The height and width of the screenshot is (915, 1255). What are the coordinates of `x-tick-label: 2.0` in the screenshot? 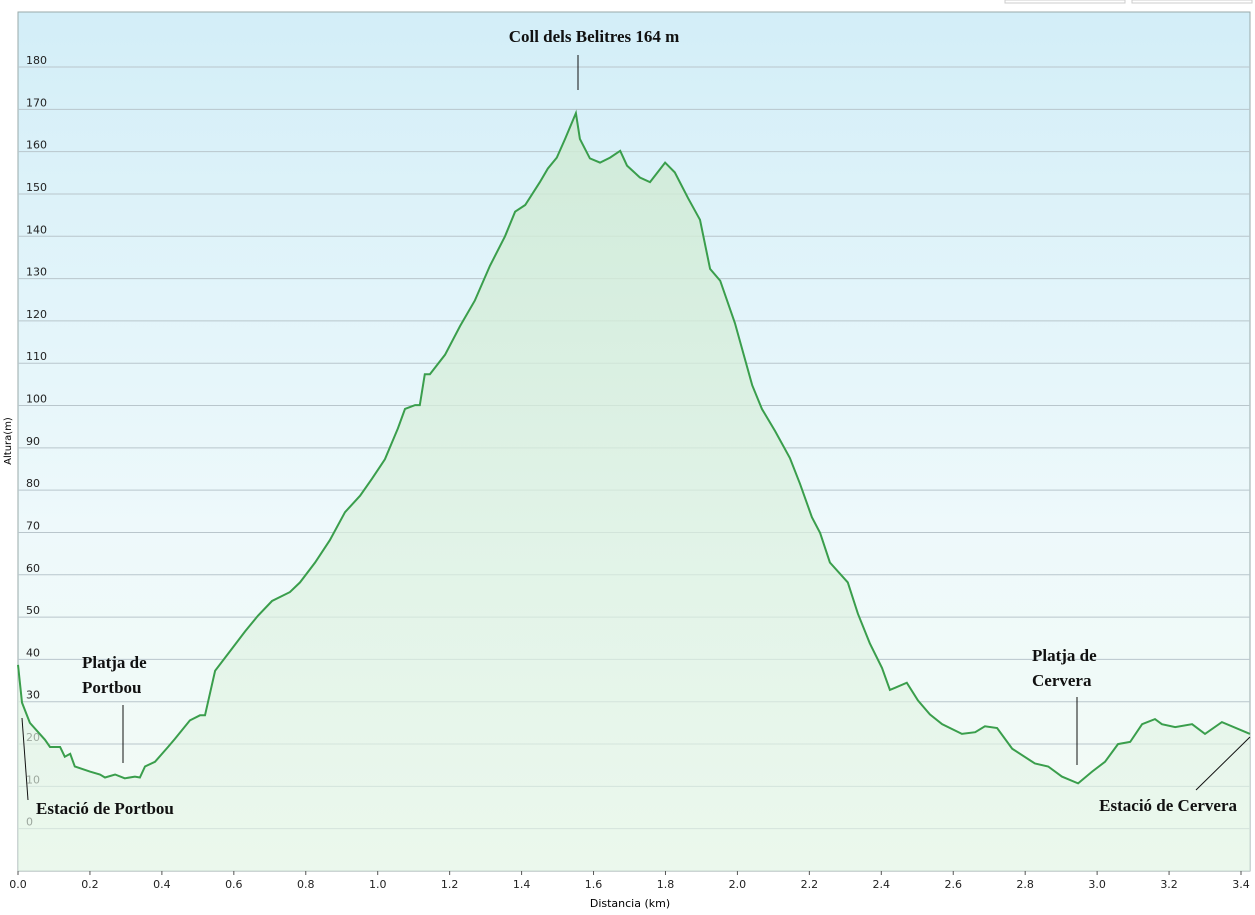 It's located at (738, 884).